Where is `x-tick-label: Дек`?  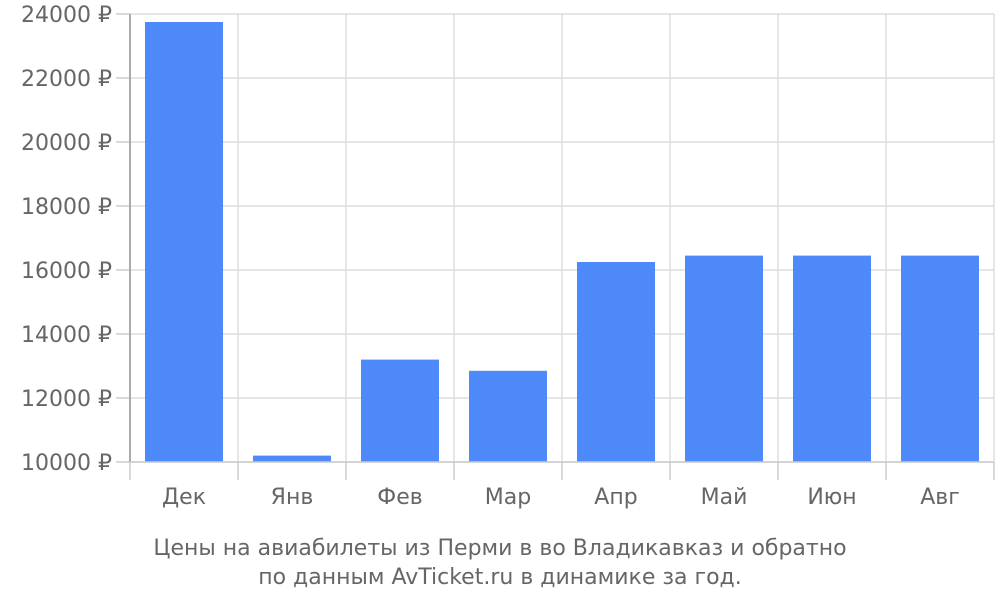 x-tick-label: Дек is located at coordinates (184, 497).